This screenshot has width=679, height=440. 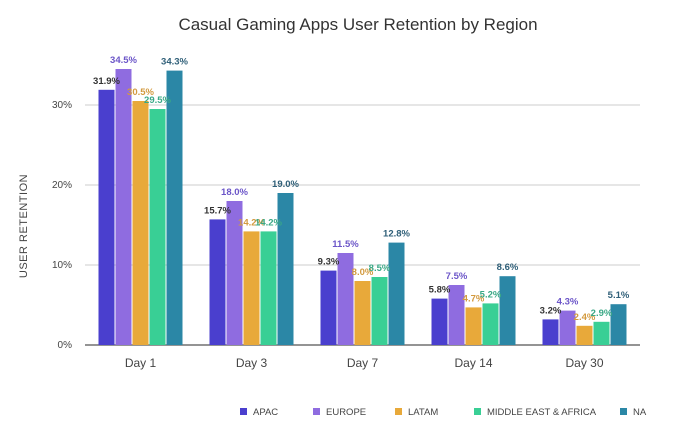 I want to click on y-tick-label: 20%, so click(x=62, y=185).